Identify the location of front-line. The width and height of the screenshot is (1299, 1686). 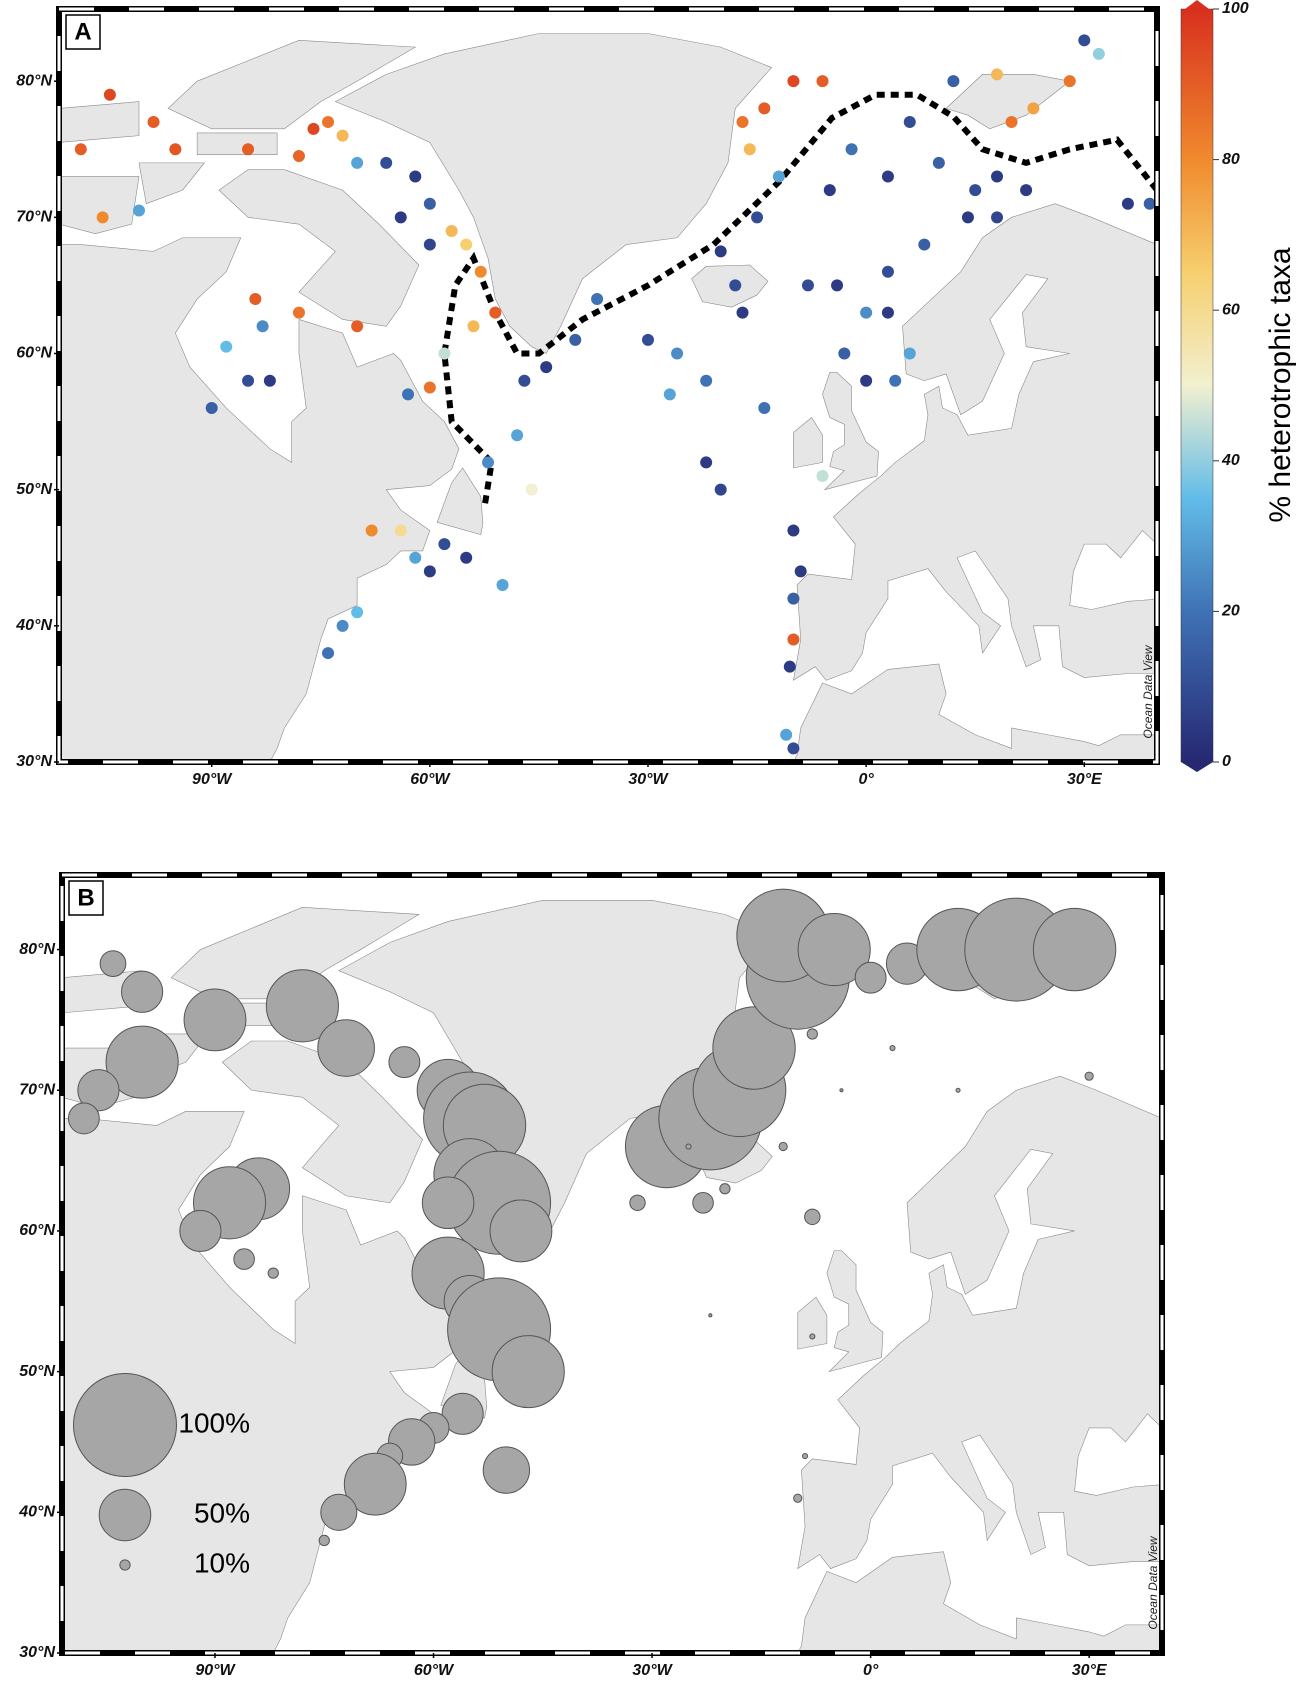
(799, 297).